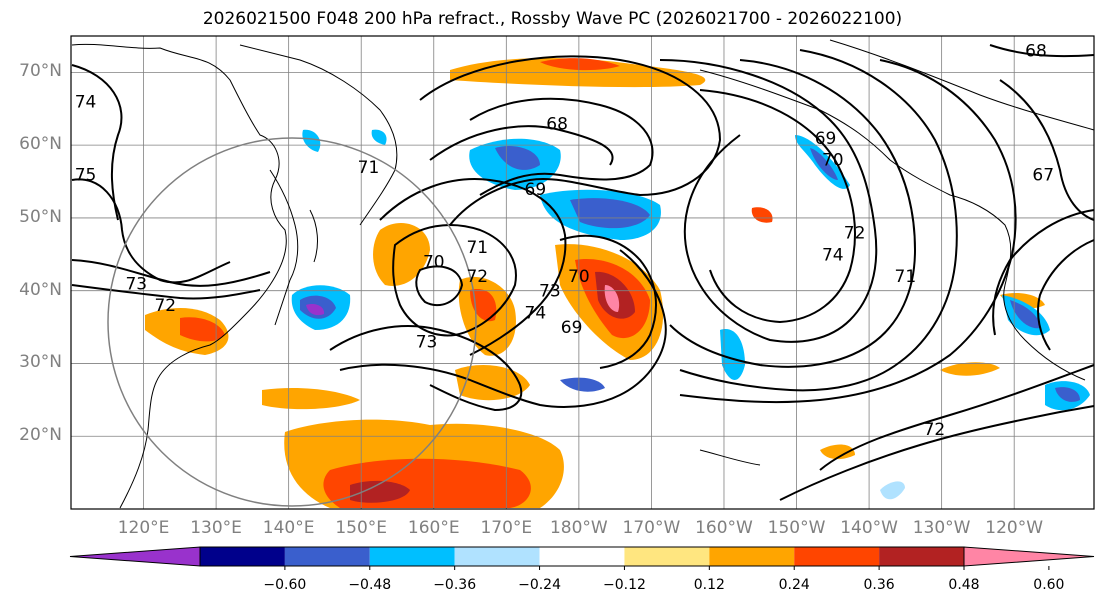 The height and width of the screenshot is (604, 1105). Describe the element at coordinates (455, 585) in the screenshot. I see `colorbar-tick-label: −0.36` at that location.